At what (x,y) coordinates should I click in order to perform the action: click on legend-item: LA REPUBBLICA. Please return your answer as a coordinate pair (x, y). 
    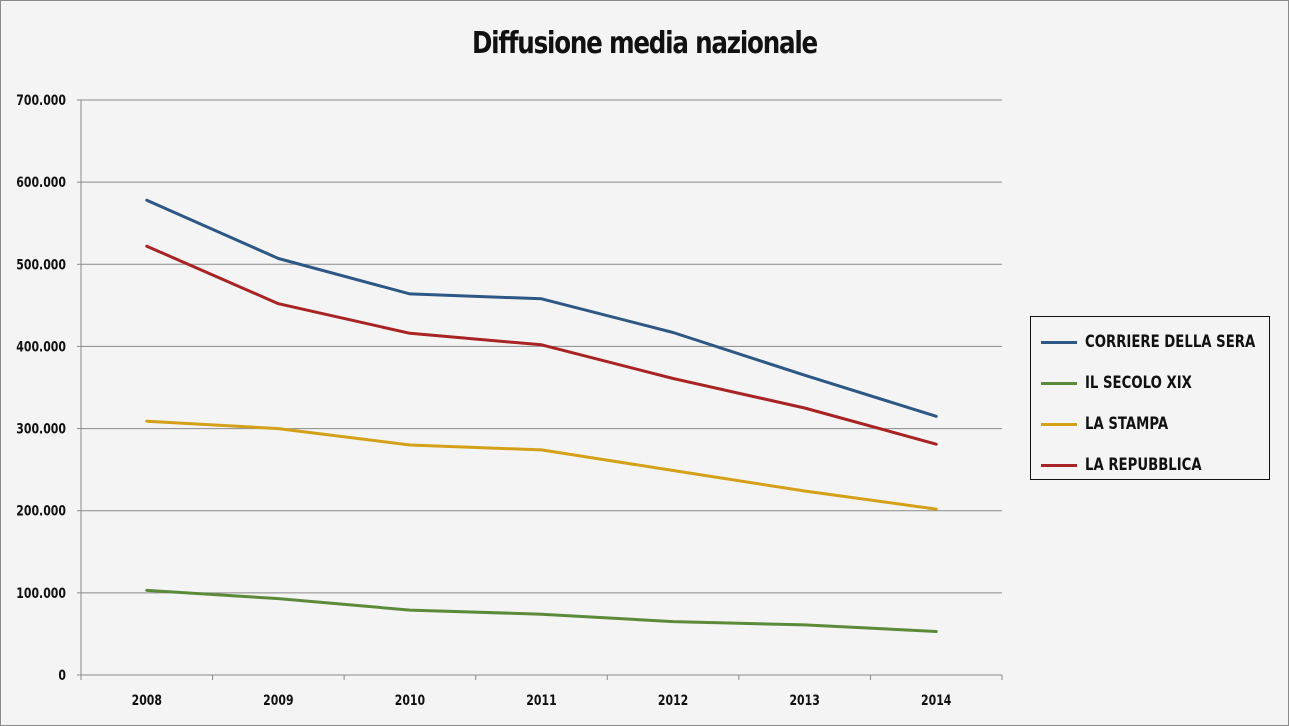
    Looking at the image, I should click on (1138, 465).